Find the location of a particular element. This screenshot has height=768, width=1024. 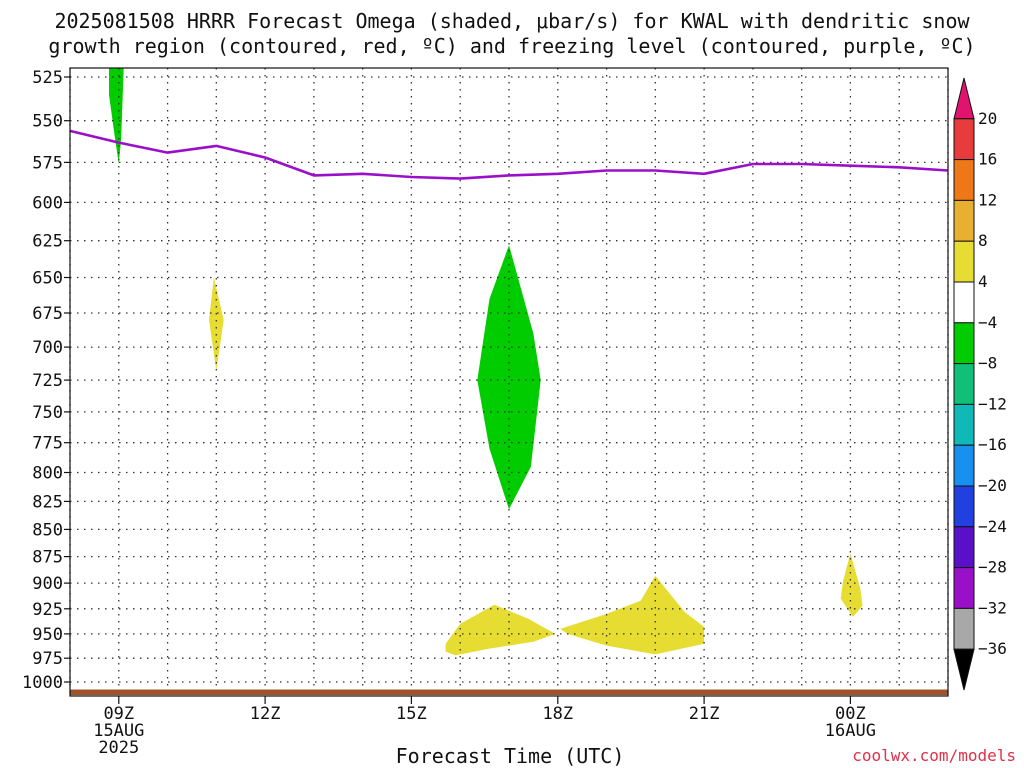

y-tick-label-575: 575 is located at coordinates (47, 163).